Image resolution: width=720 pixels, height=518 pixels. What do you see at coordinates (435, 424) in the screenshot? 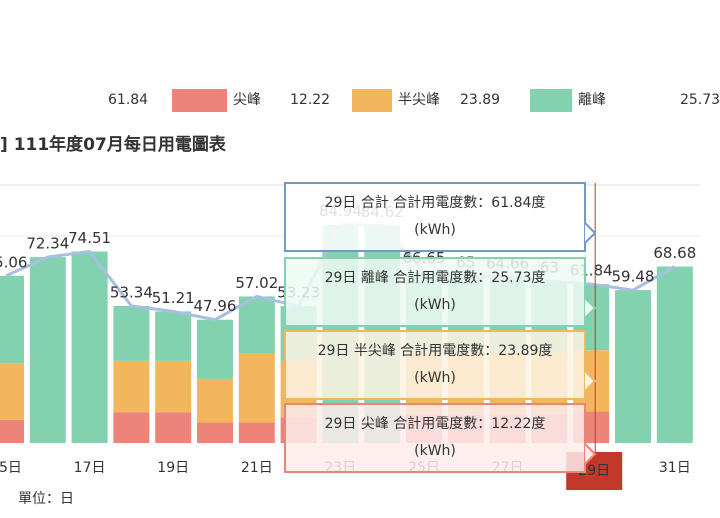
I see `tooltip-text: 29日 尖峰 合計用電度數：12.22度` at bounding box center [435, 424].